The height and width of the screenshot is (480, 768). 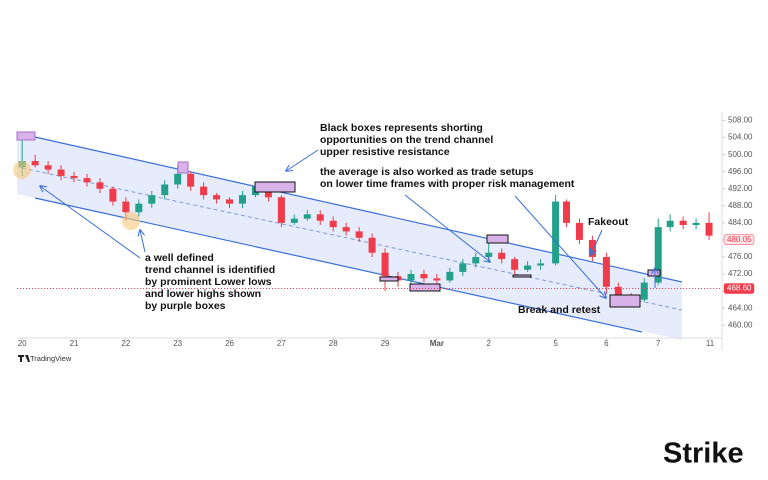 I want to click on x-tick-label: 5, so click(x=555, y=343).